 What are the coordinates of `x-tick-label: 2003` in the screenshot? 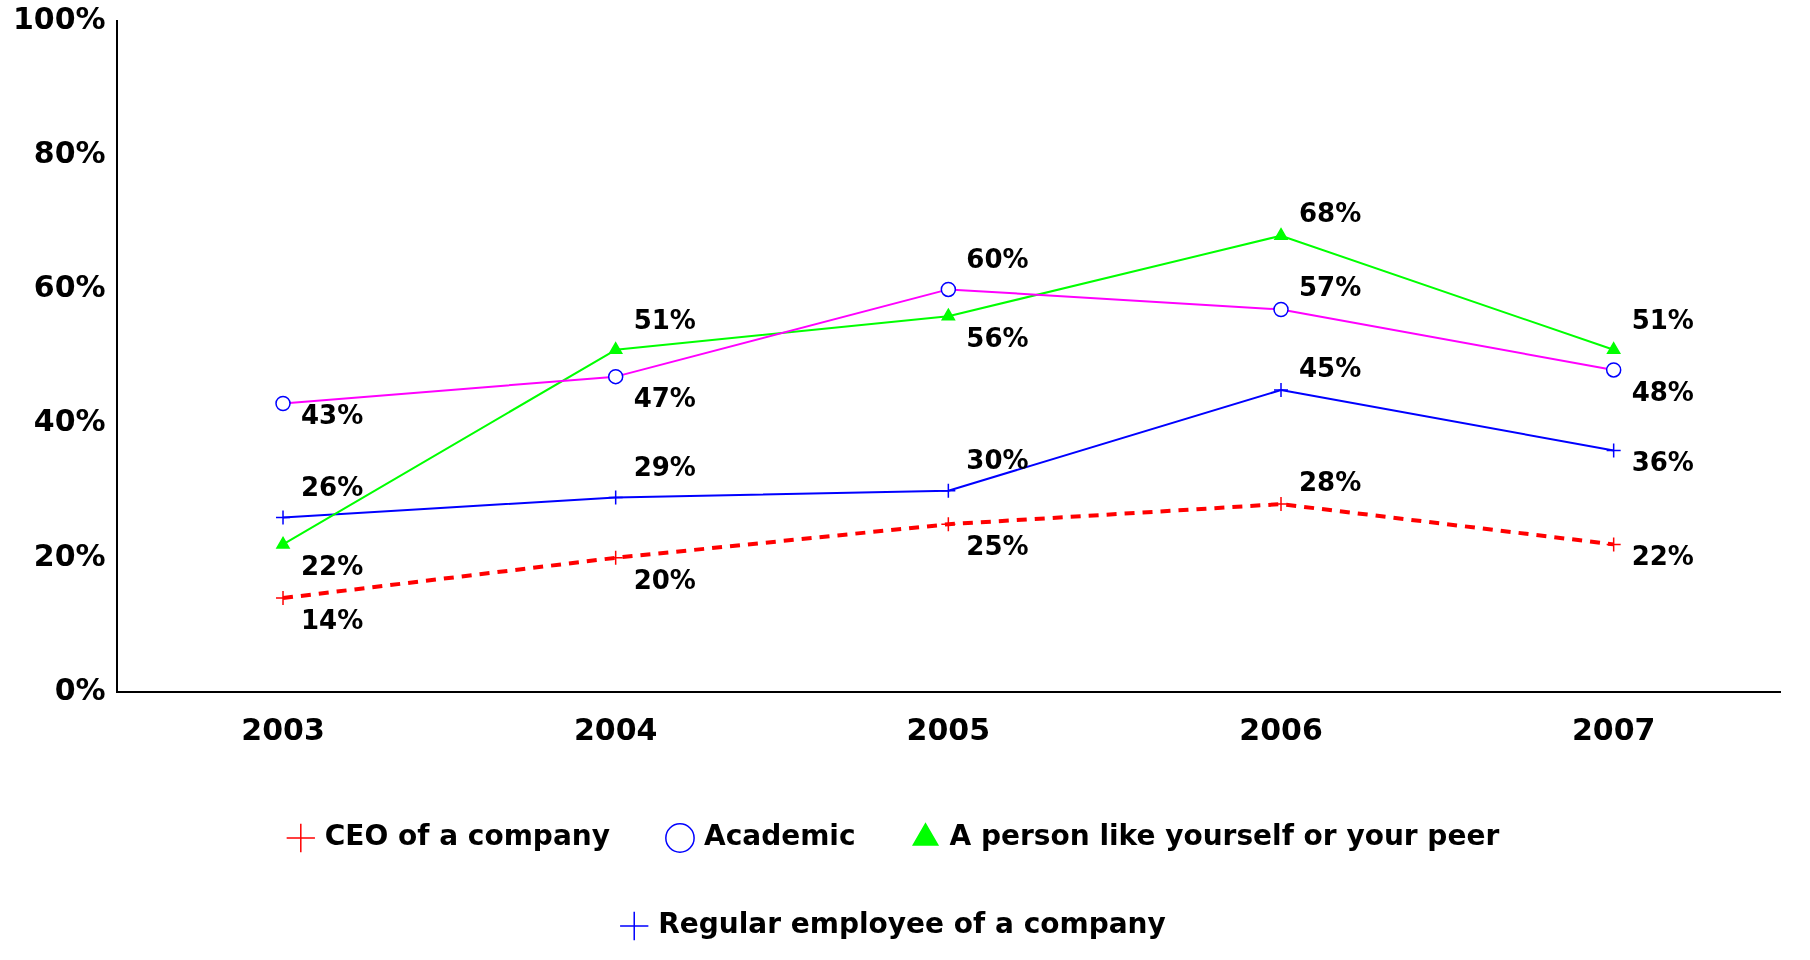 It's located at (283, 729).